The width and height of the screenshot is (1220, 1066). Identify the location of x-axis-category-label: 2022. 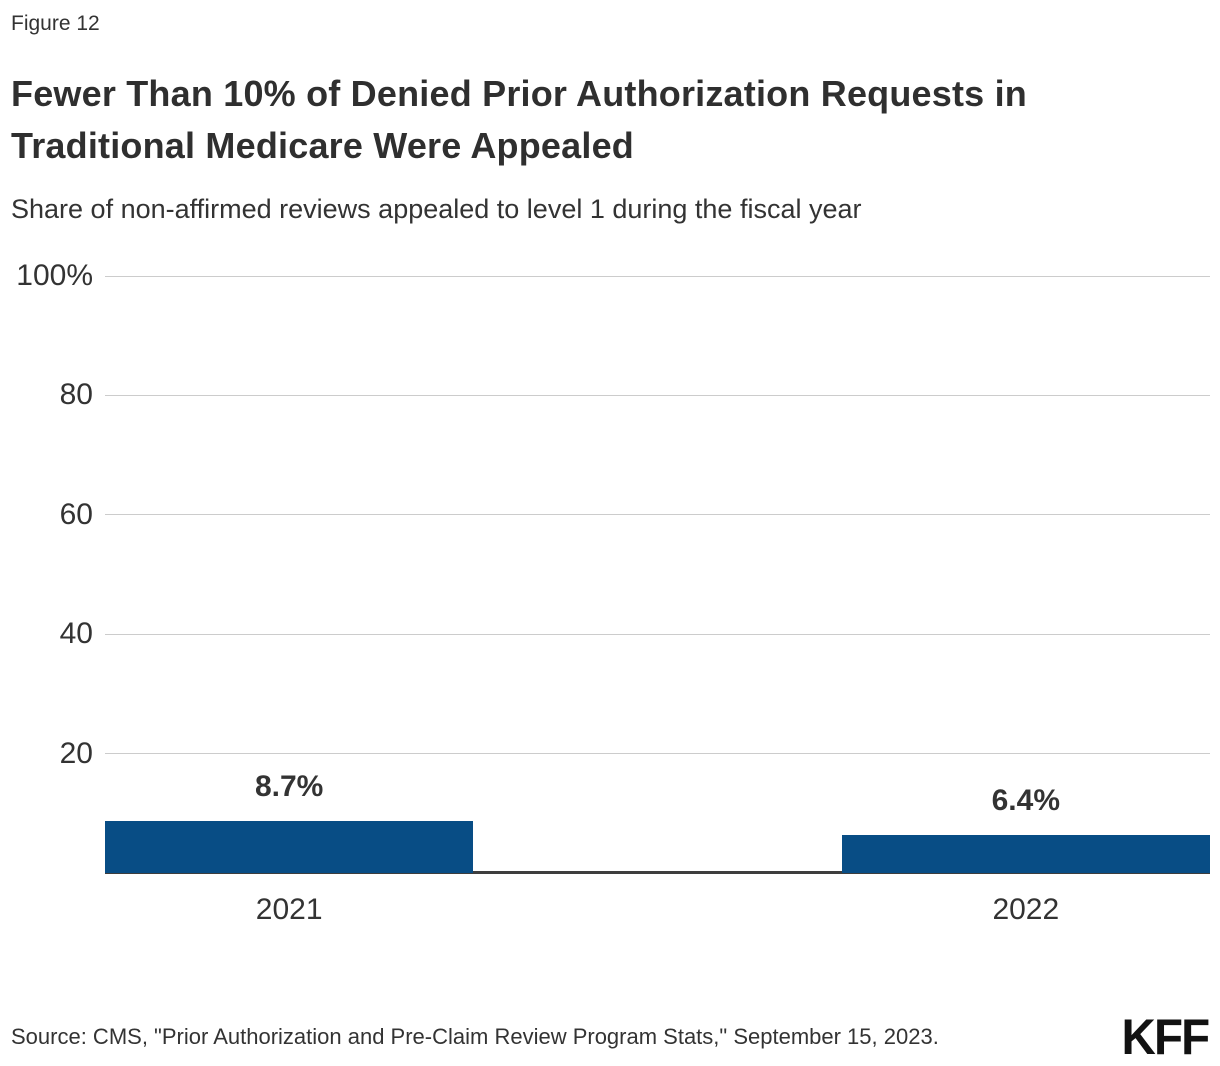
(1026, 909).